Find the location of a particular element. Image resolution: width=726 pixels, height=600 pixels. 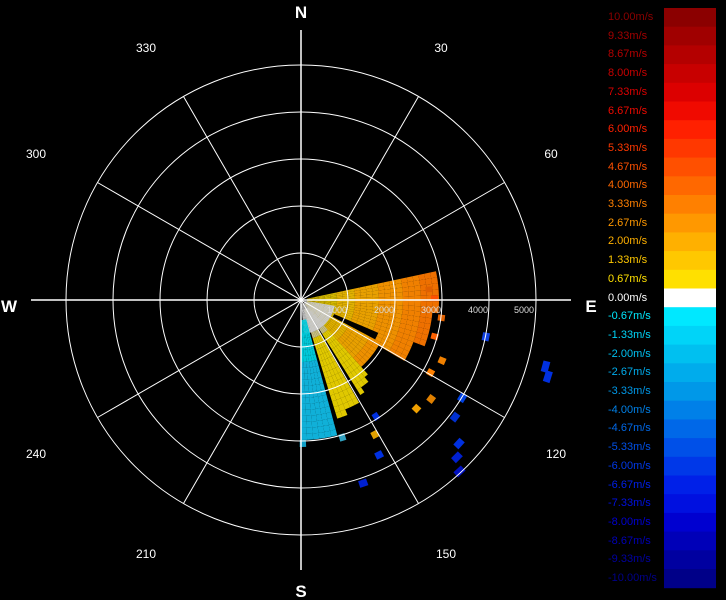

range-label-2000: 2000 is located at coordinates (384, 310).